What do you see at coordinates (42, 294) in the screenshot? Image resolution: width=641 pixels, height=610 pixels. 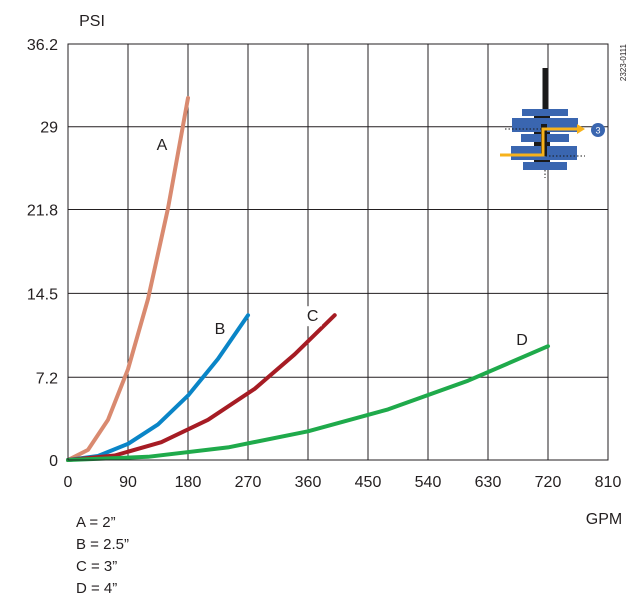 I see `y-tick-label: 14.5` at bounding box center [42, 294].